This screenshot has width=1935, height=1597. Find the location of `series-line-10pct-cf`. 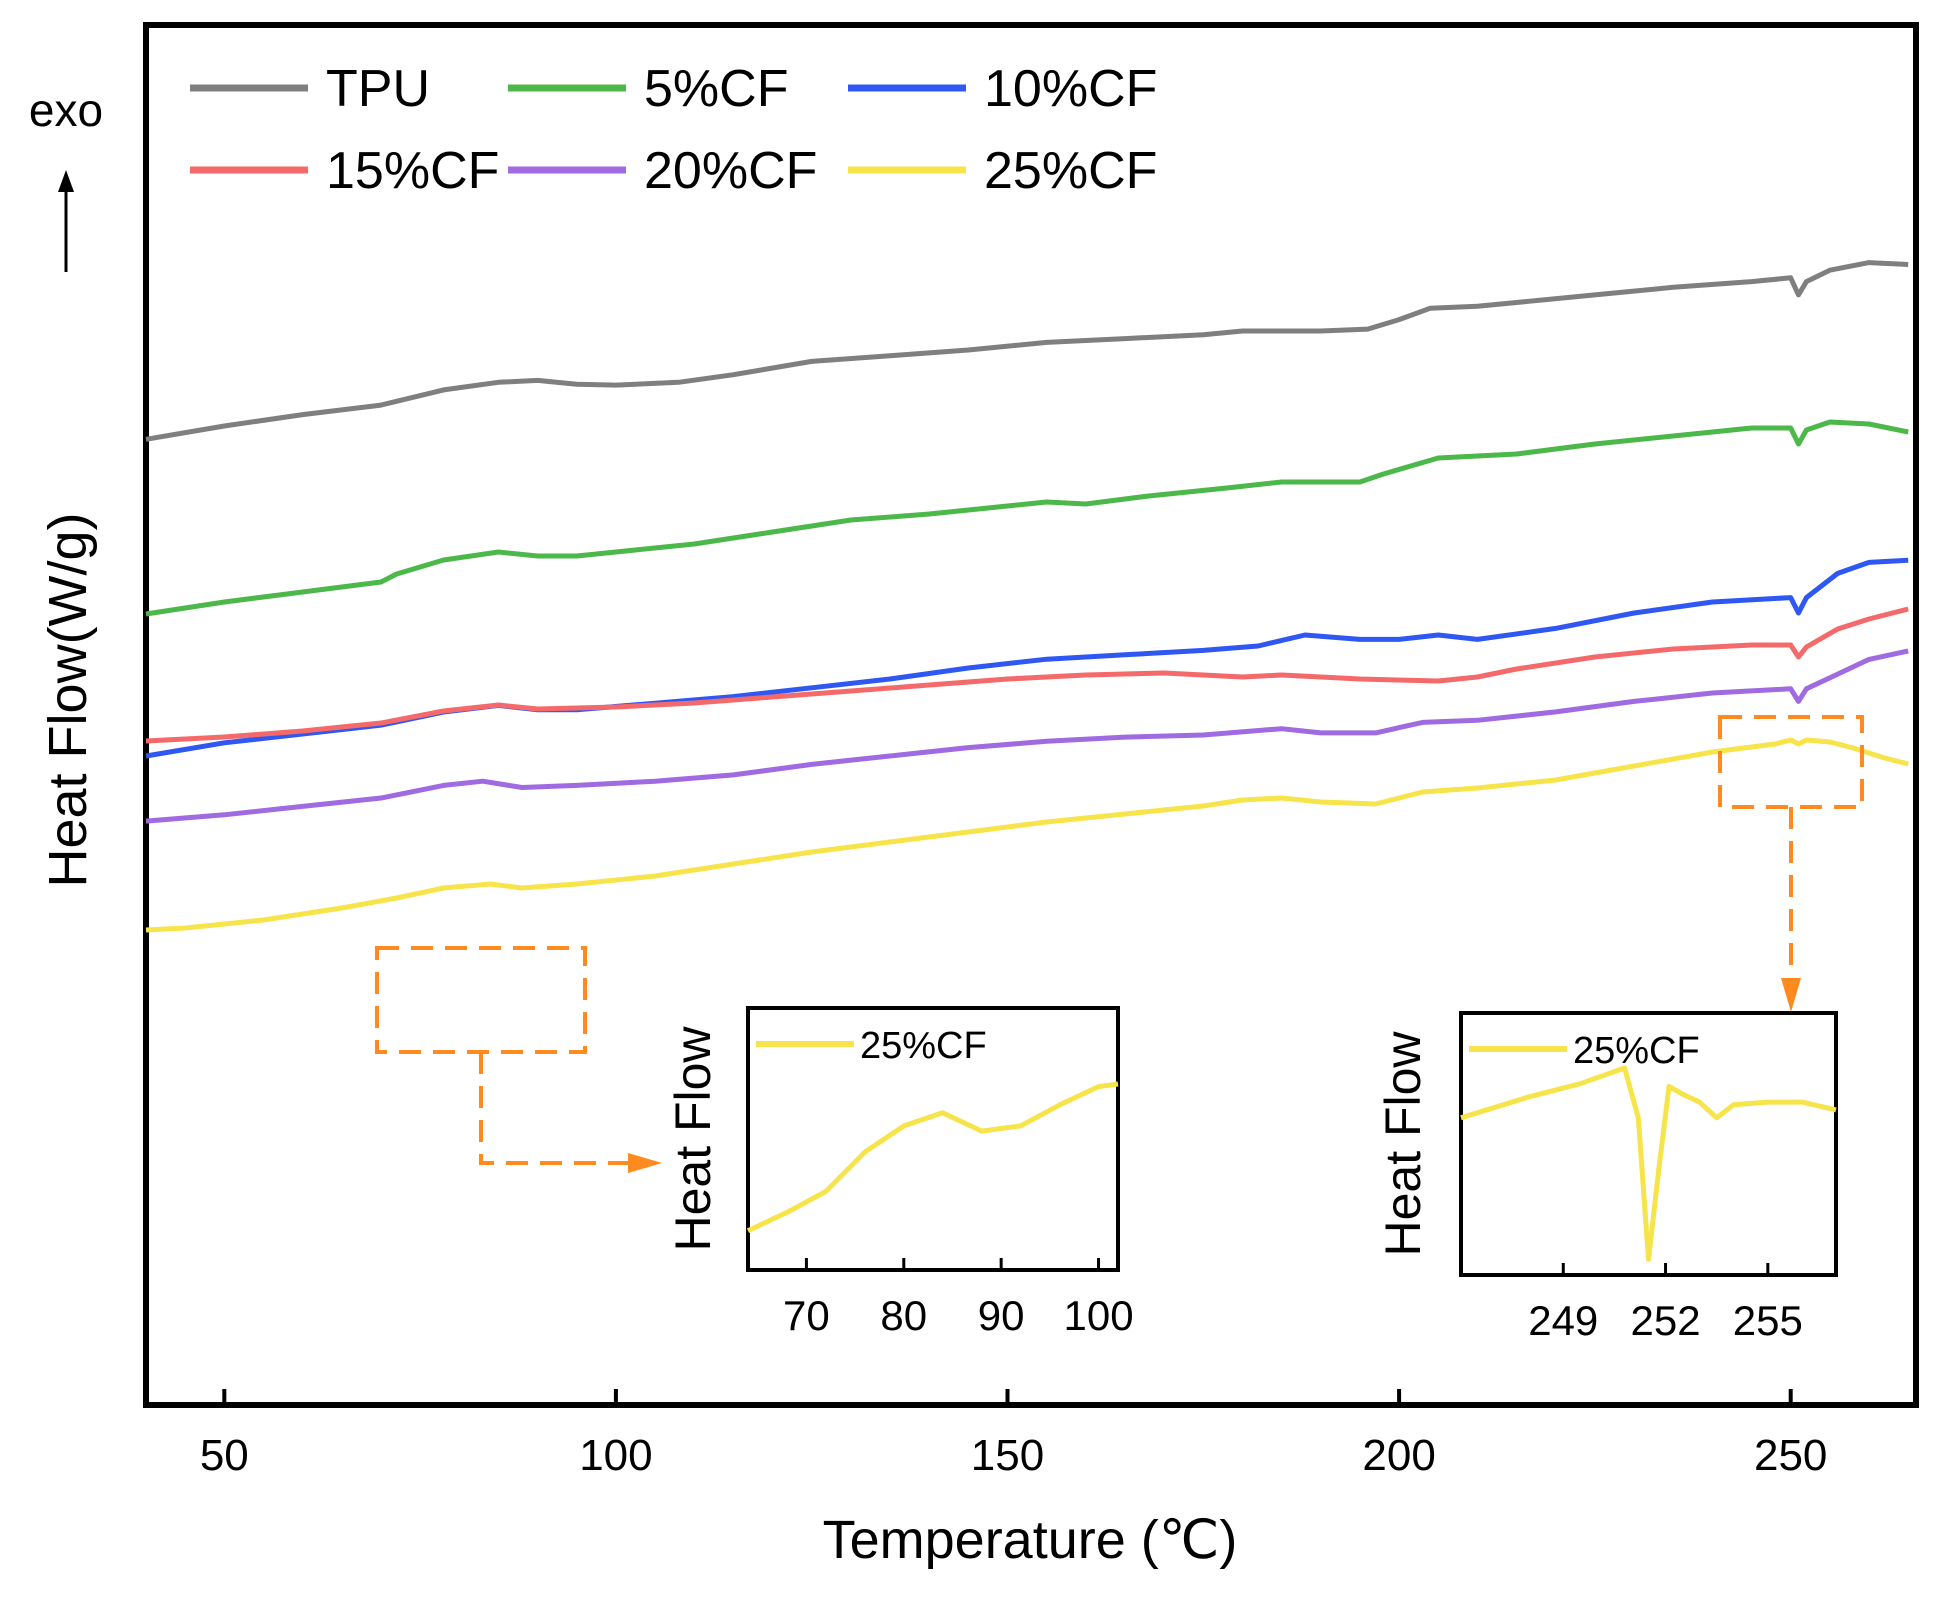

series-line-10pct-cf is located at coordinates (1027, 658).